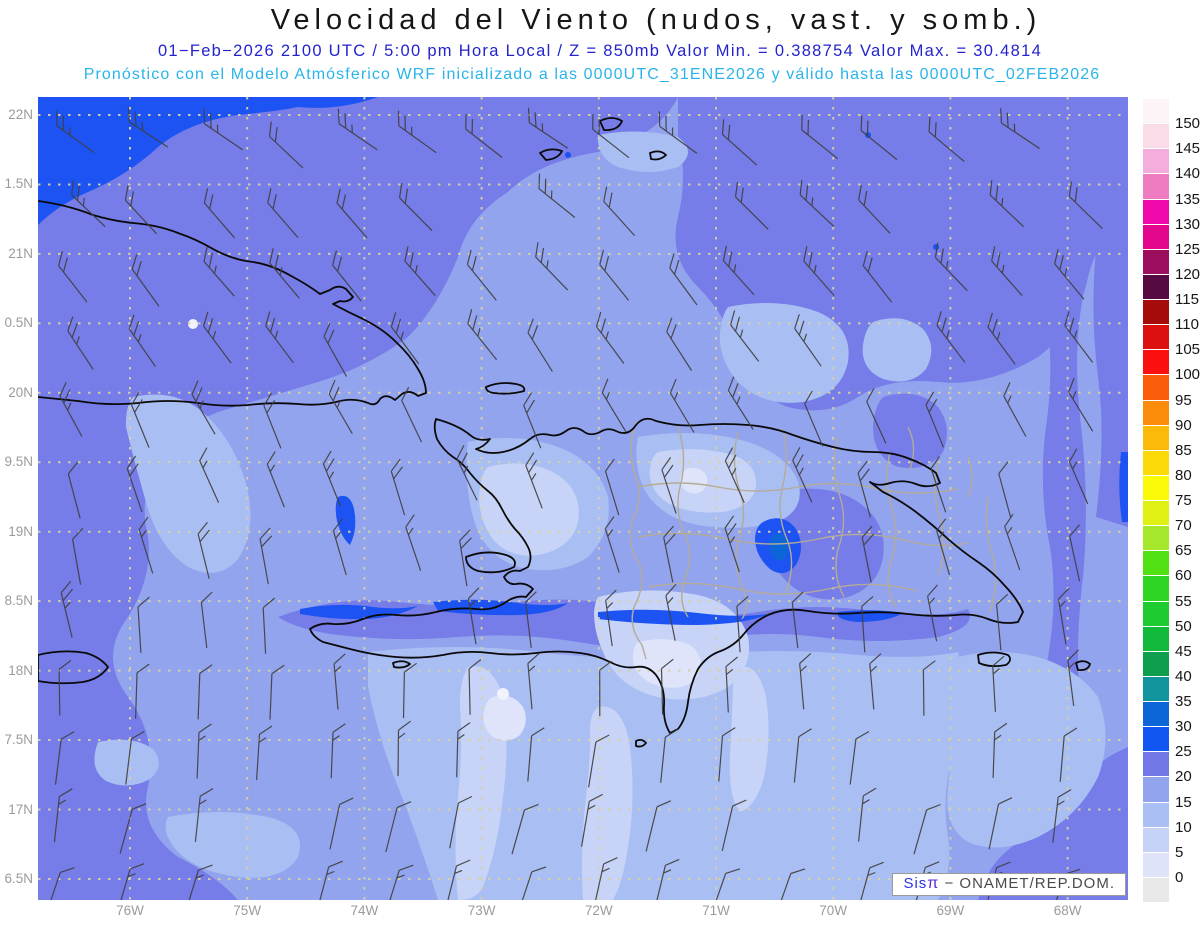  Describe the element at coordinates (1067, 910) in the screenshot. I see `lon-tick-label: 68W` at that location.